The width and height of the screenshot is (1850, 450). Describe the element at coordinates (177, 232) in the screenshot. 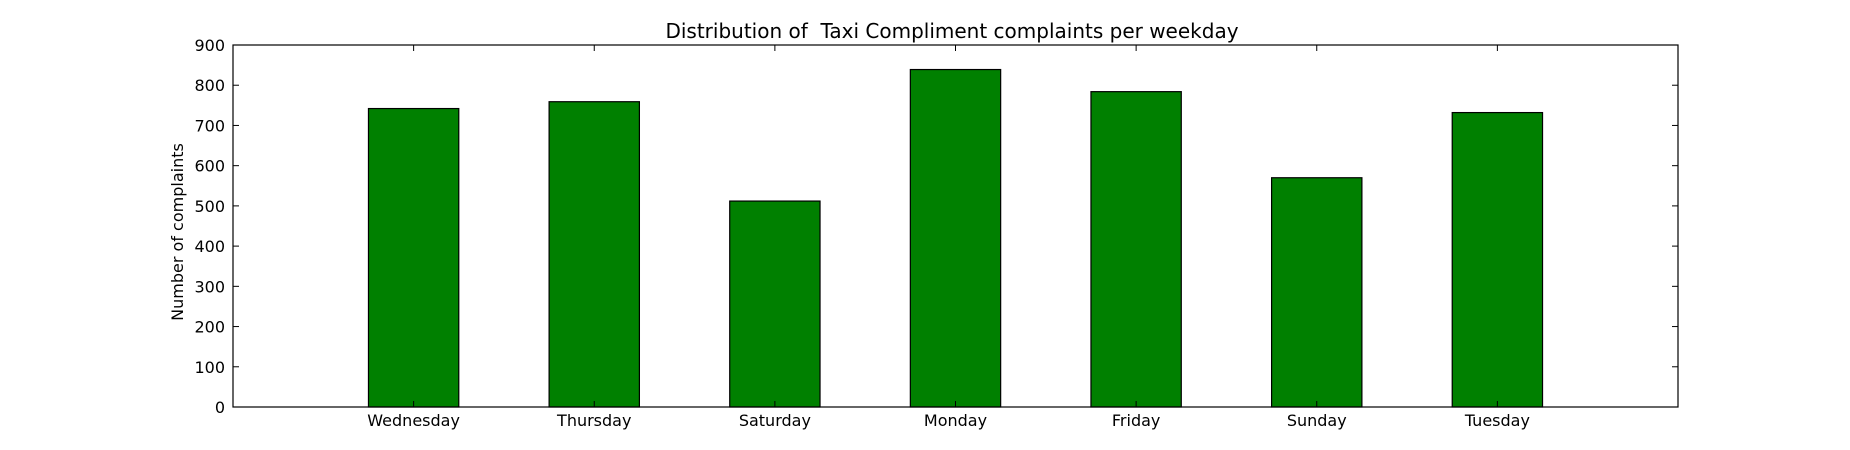

I see `y-axis-label: Number of complaints` at that location.